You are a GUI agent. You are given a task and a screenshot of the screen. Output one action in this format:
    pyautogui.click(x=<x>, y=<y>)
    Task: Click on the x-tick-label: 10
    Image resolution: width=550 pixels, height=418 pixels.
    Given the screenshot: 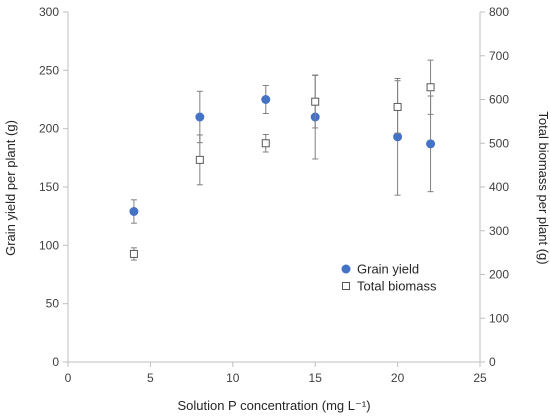 What is the action you would take?
    pyautogui.click(x=233, y=378)
    